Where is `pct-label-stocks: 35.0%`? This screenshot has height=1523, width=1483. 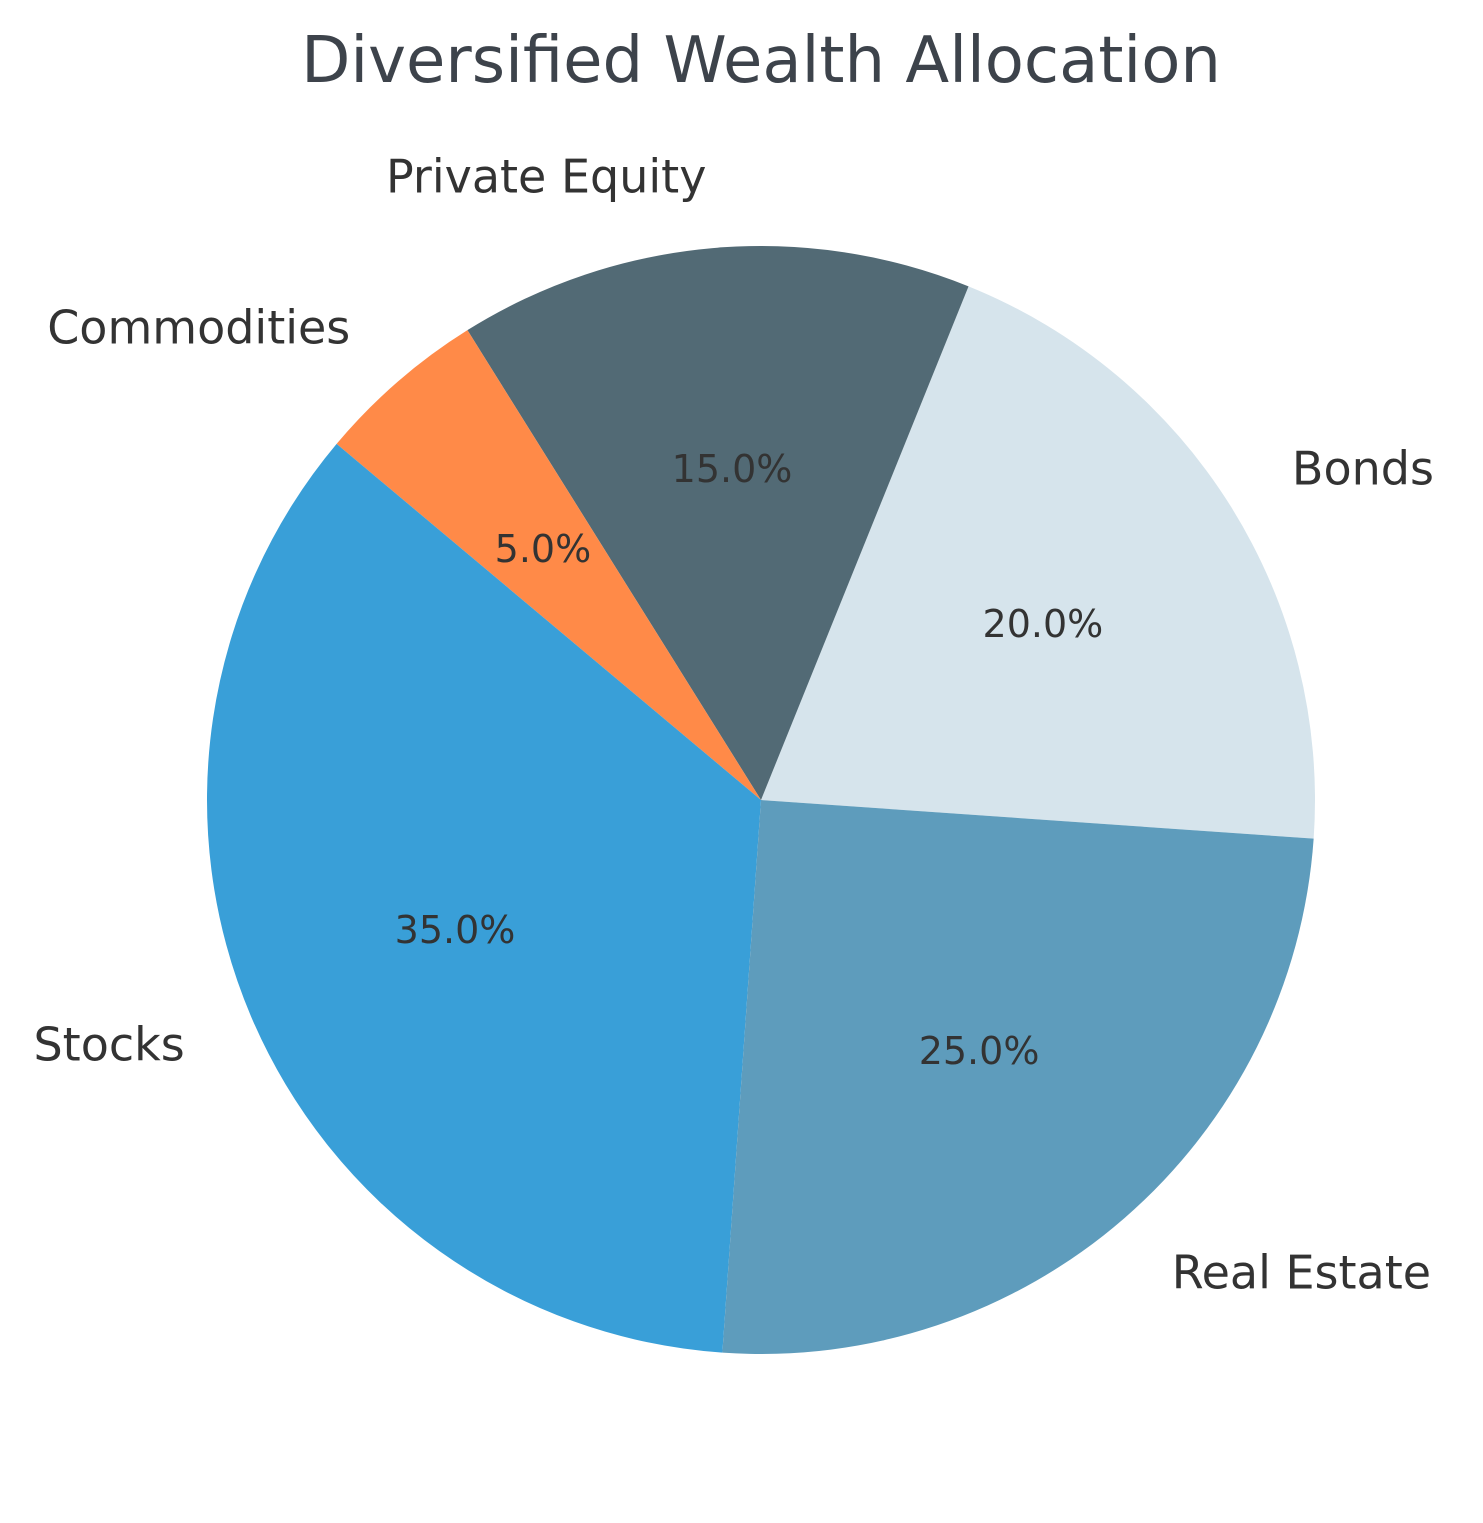
pct-label-stocks: 35.0% is located at coordinates (455, 930).